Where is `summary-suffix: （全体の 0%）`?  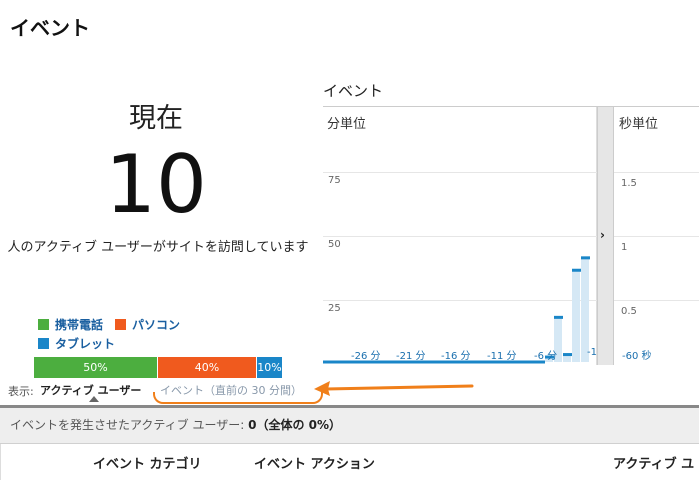 summary-suffix: （全体の 0%） is located at coordinates (299, 425).